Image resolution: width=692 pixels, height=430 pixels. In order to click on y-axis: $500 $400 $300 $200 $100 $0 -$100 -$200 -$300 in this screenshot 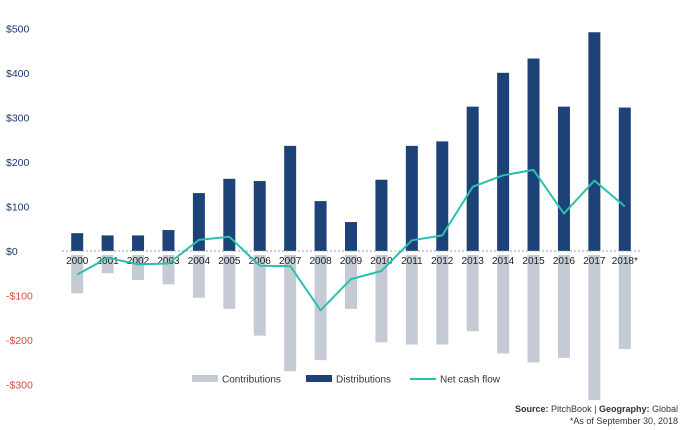, I will do `click(19, 207)`.